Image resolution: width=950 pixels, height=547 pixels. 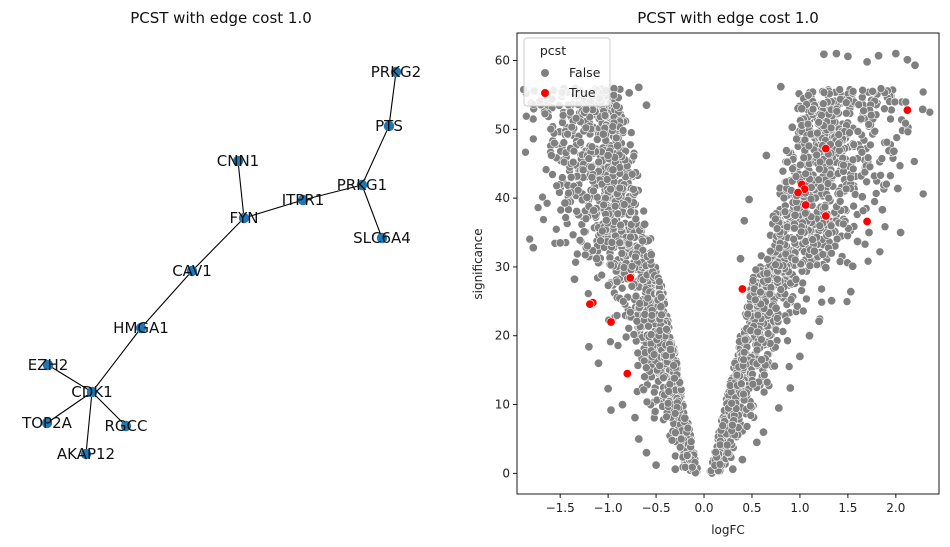 I want to click on node-label-ezh2: EZH2, so click(x=48, y=365).